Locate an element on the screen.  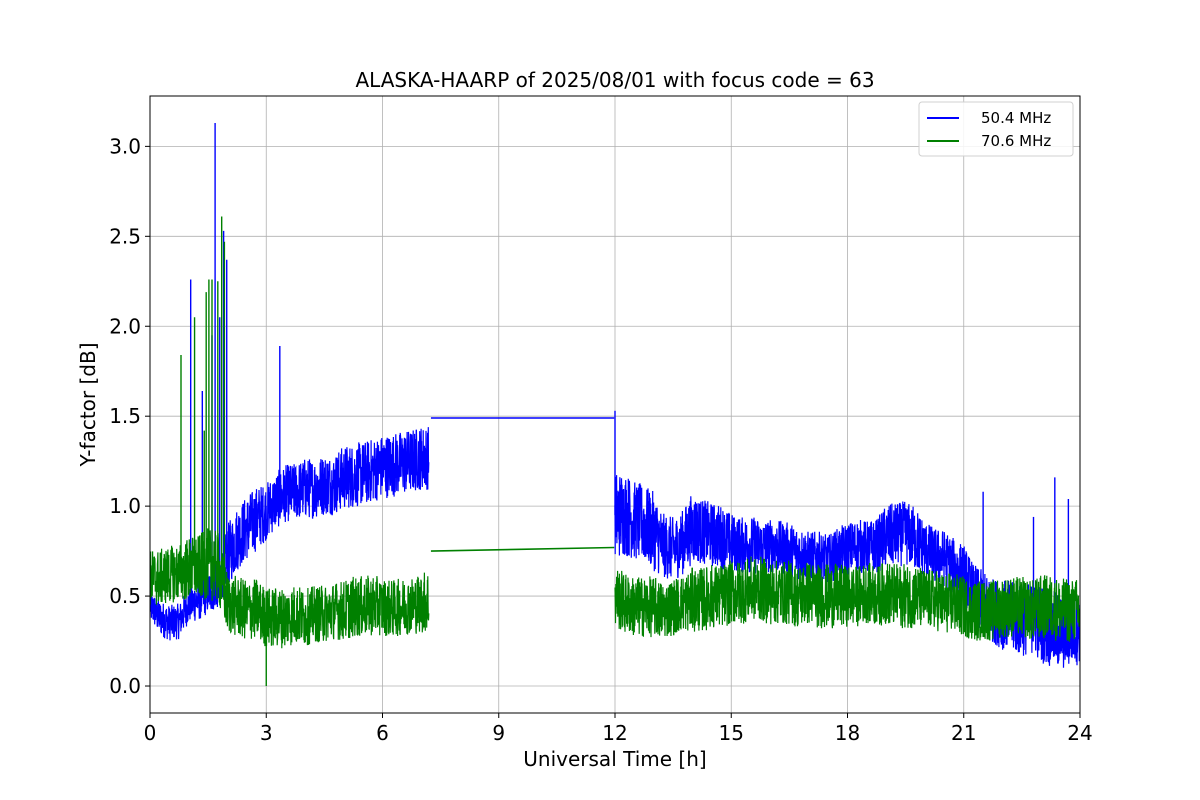
y-tick-label: 0.0 is located at coordinates (125, 686).